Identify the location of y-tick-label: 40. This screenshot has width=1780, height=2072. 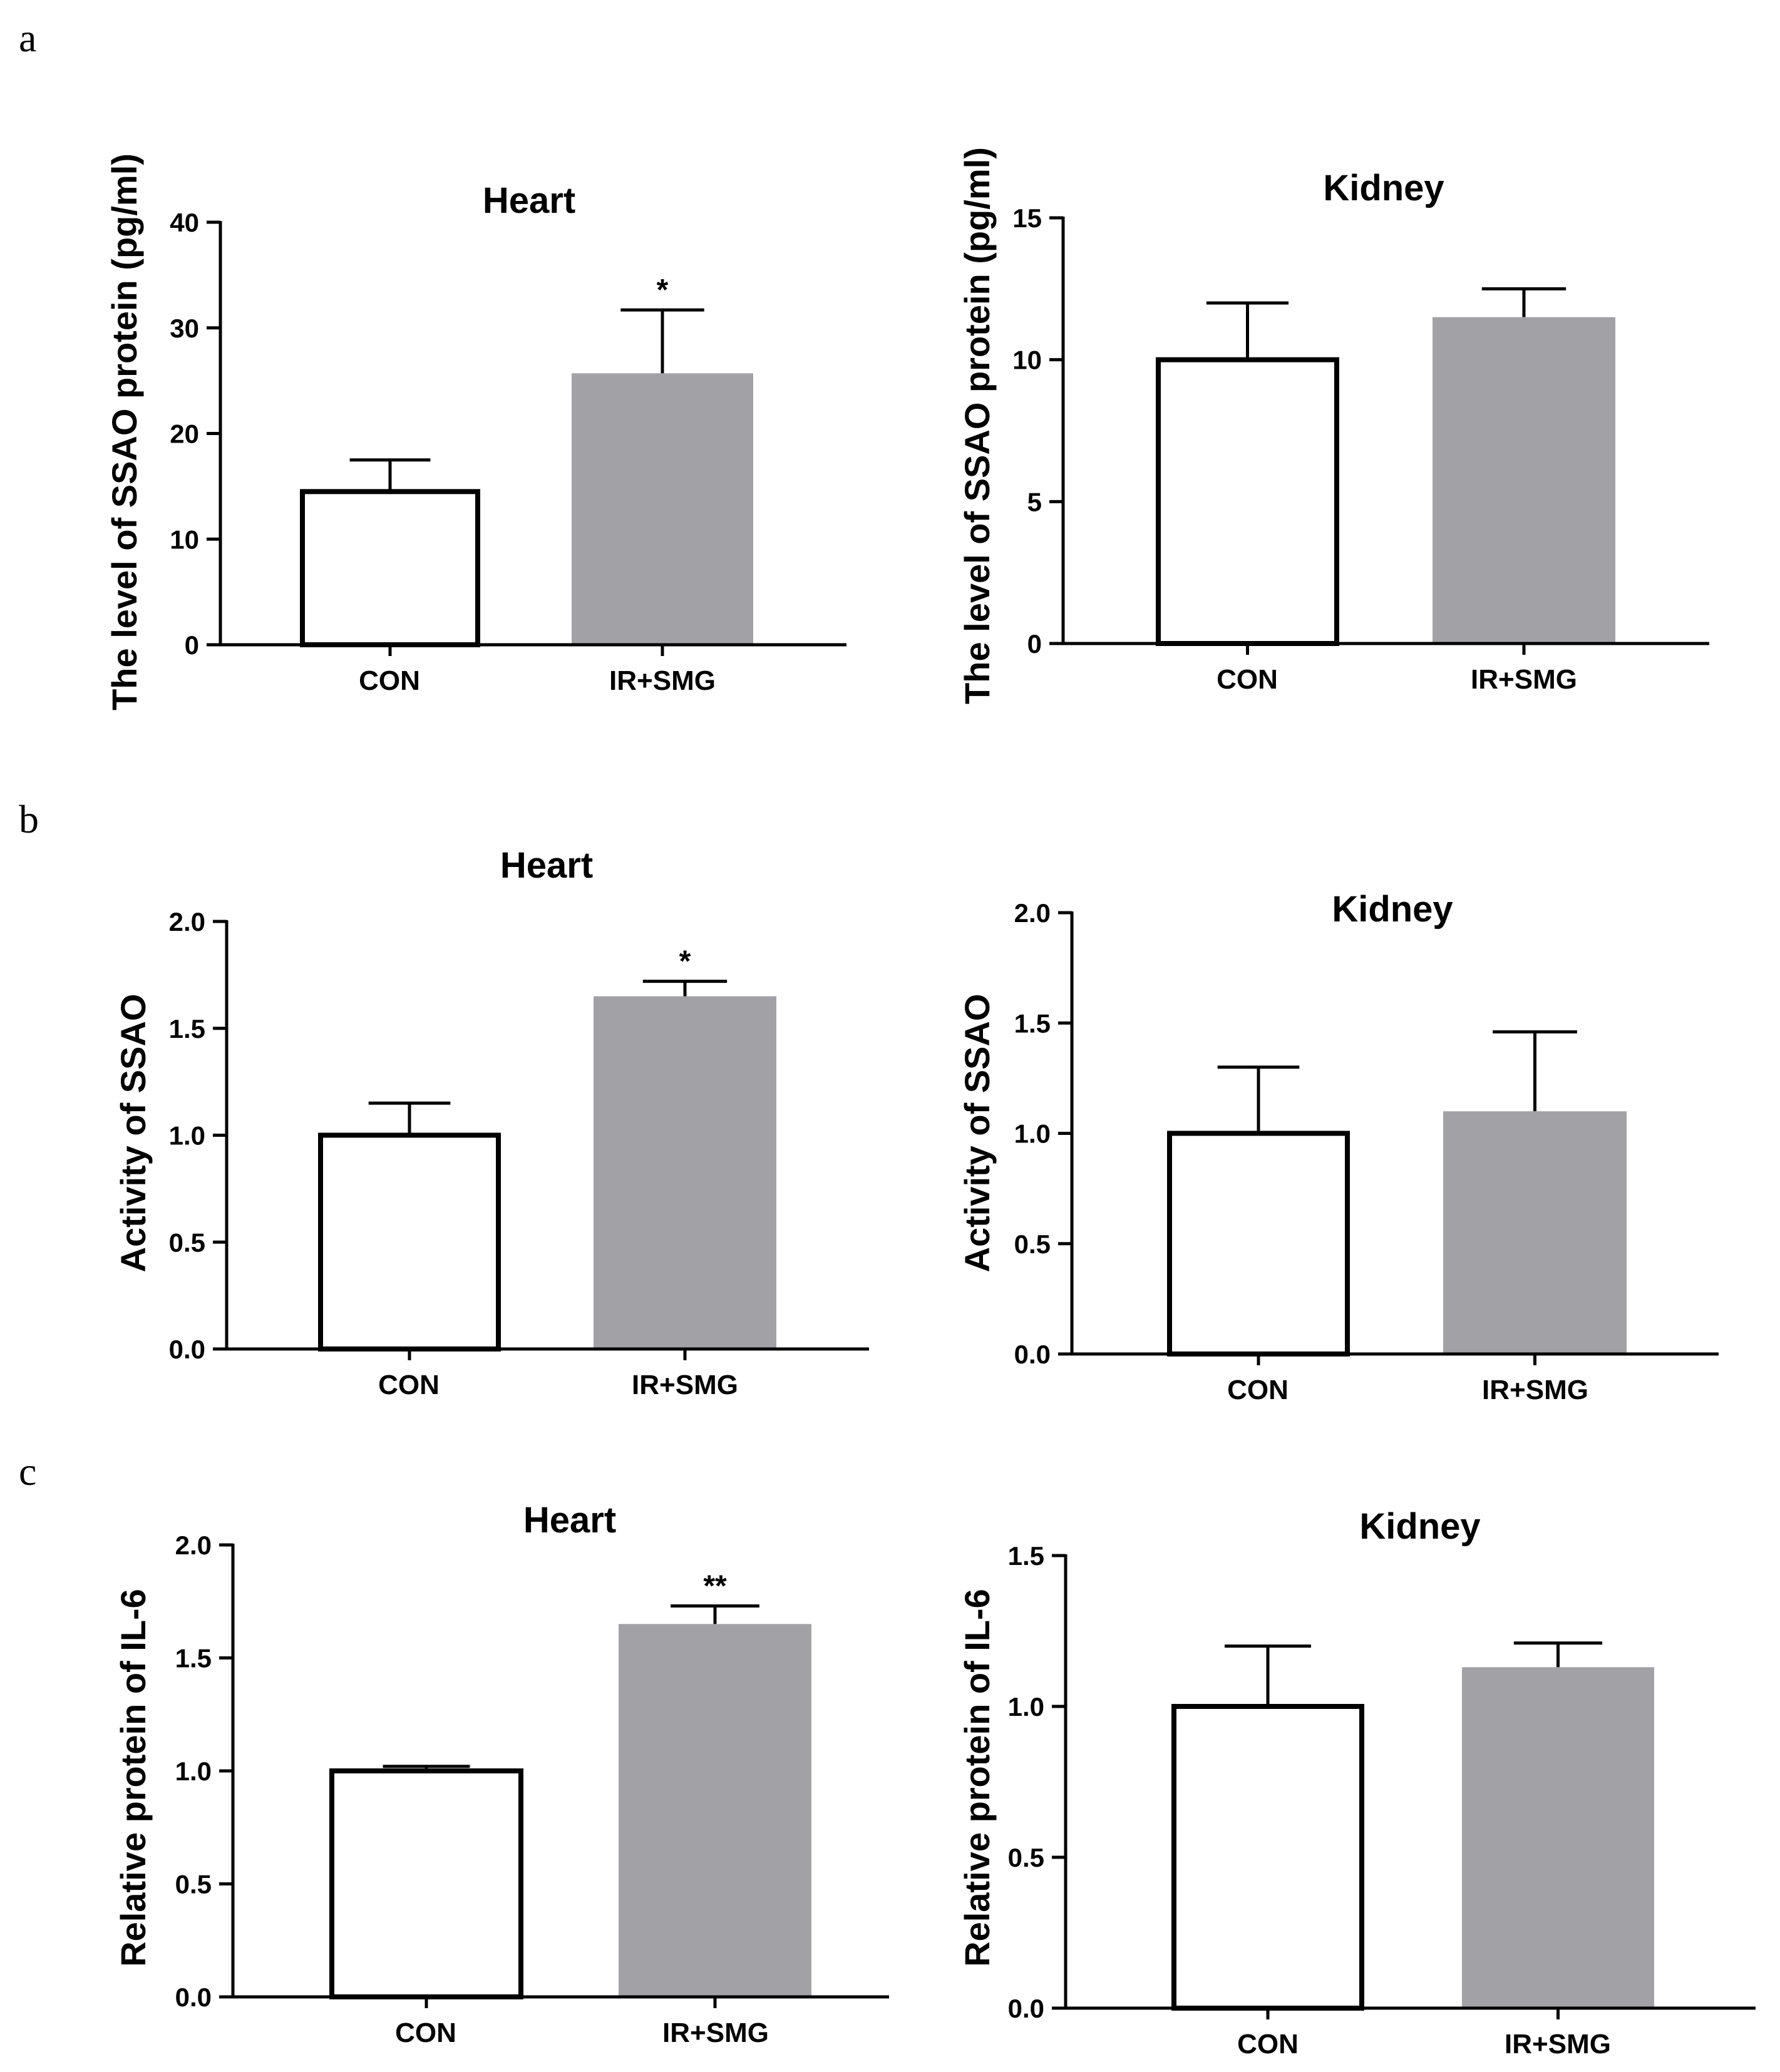
(184, 222).